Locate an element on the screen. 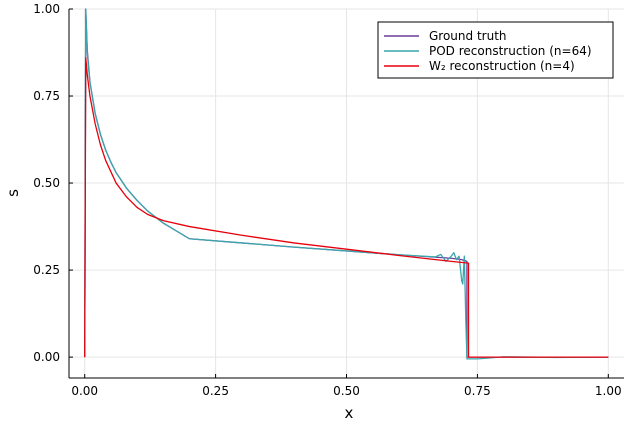  x-tick-label: 0.75 is located at coordinates (477, 391).